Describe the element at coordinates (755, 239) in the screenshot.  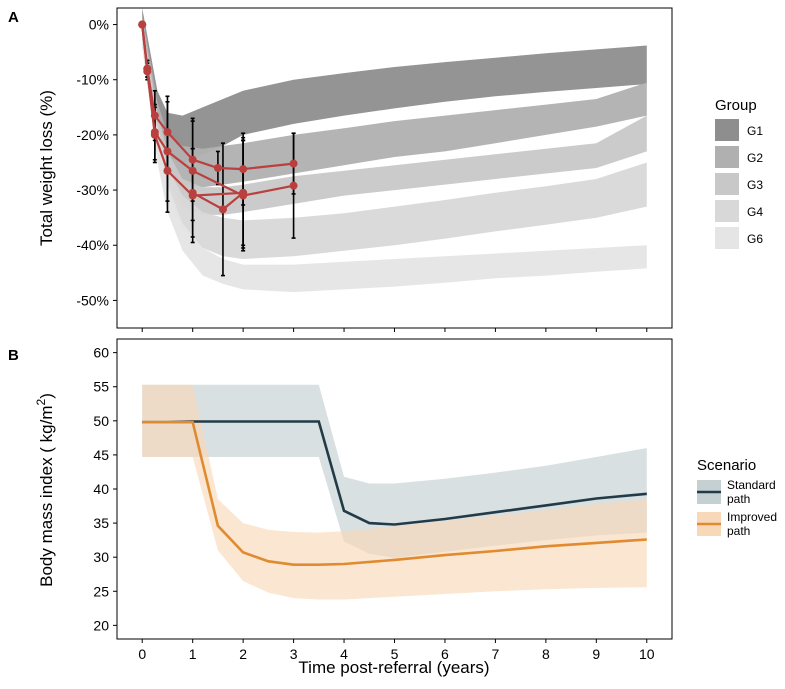
I see `legend-label-g6: G6` at that location.